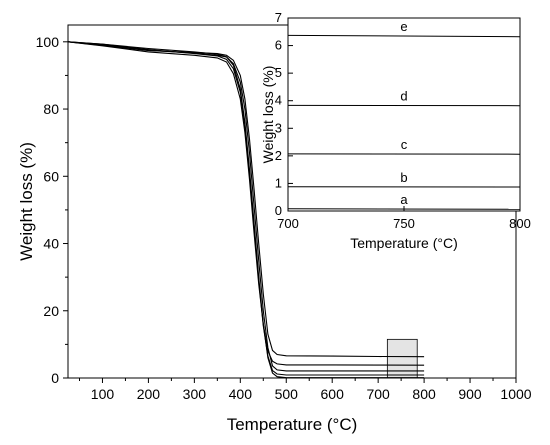 This screenshot has height=445, width=550. Describe the element at coordinates (241, 394) in the screenshot. I see `main-x-tick-label: 400` at that location.